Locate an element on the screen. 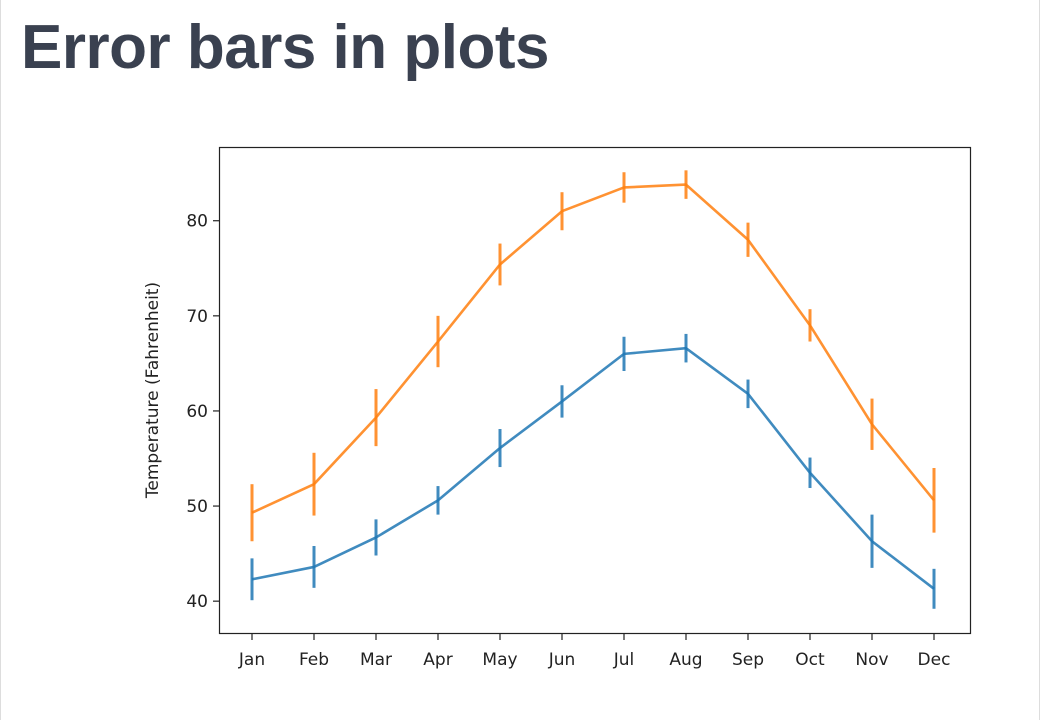 This screenshot has height=720, width=1040. y-axis-label: Temperature (Fahrenheit) is located at coordinates (153, 390).